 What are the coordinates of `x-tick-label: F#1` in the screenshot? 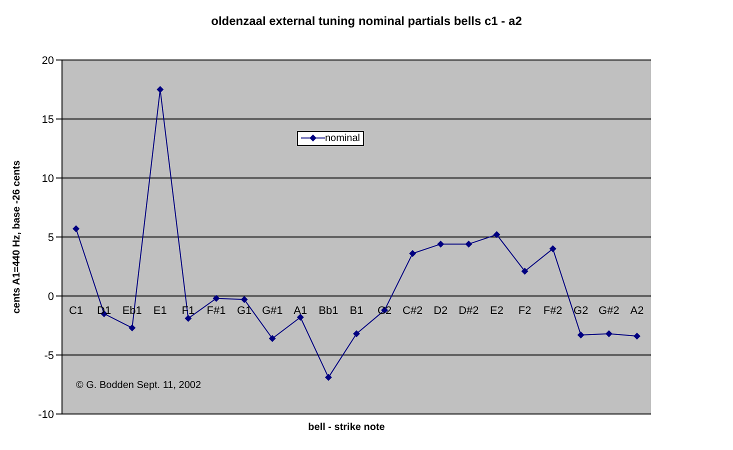 It's located at (216, 311).